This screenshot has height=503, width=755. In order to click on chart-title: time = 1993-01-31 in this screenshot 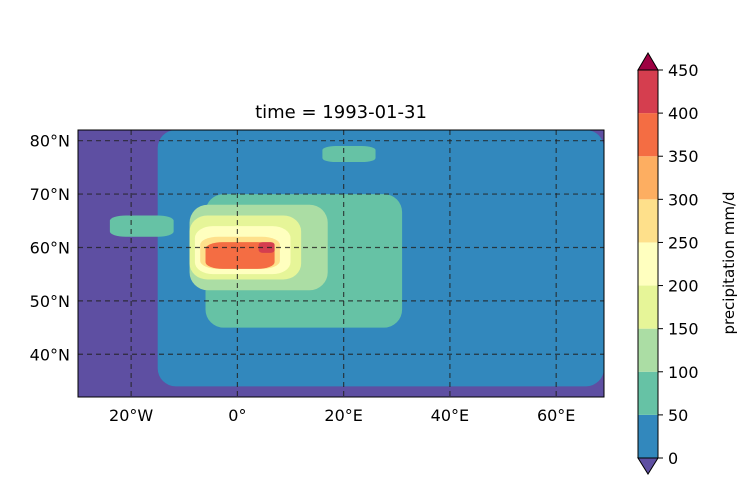, I will do `click(341, 112)`.